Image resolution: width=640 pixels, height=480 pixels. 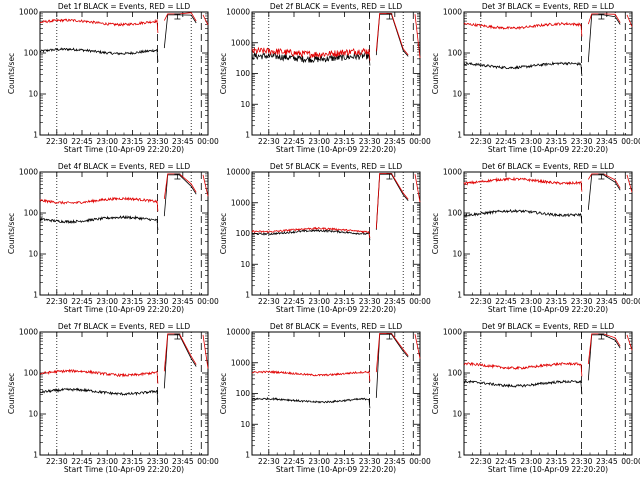 I want to click on panel-title: Det 8f BLACK = Events, RED = LLD, so click(x=336, y=326).